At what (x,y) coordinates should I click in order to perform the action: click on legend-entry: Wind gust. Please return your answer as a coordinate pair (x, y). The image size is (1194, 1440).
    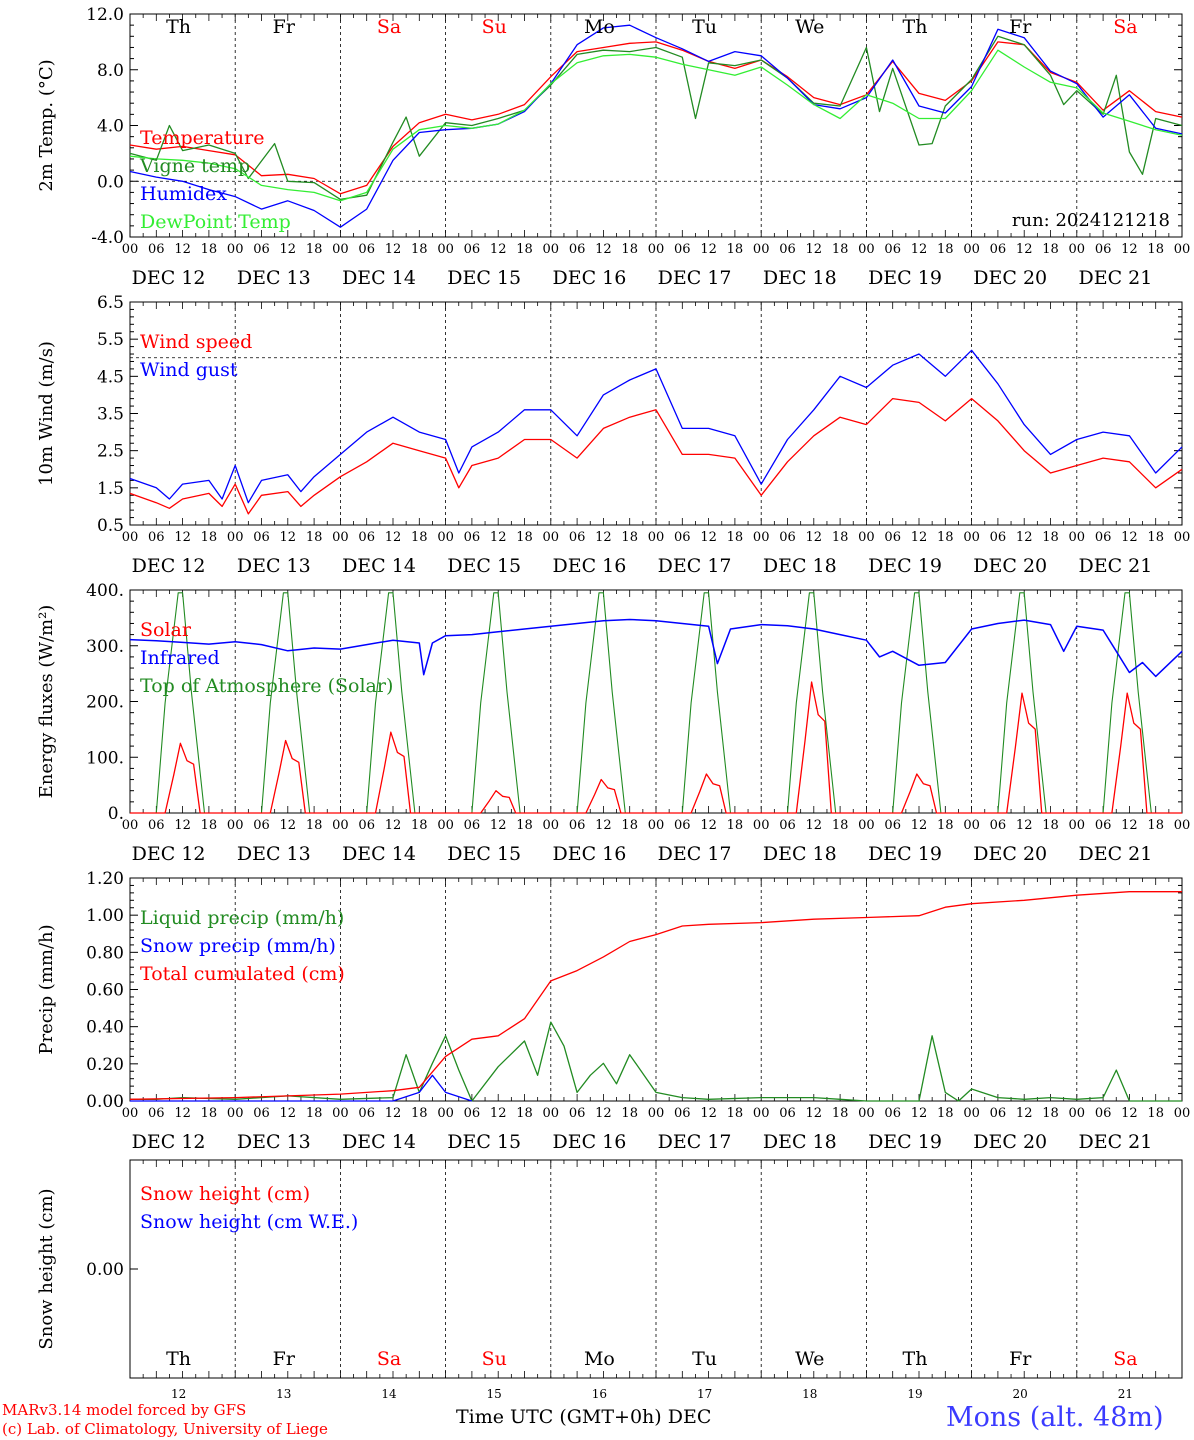
    Looking at the image, I should click on (189, 370).